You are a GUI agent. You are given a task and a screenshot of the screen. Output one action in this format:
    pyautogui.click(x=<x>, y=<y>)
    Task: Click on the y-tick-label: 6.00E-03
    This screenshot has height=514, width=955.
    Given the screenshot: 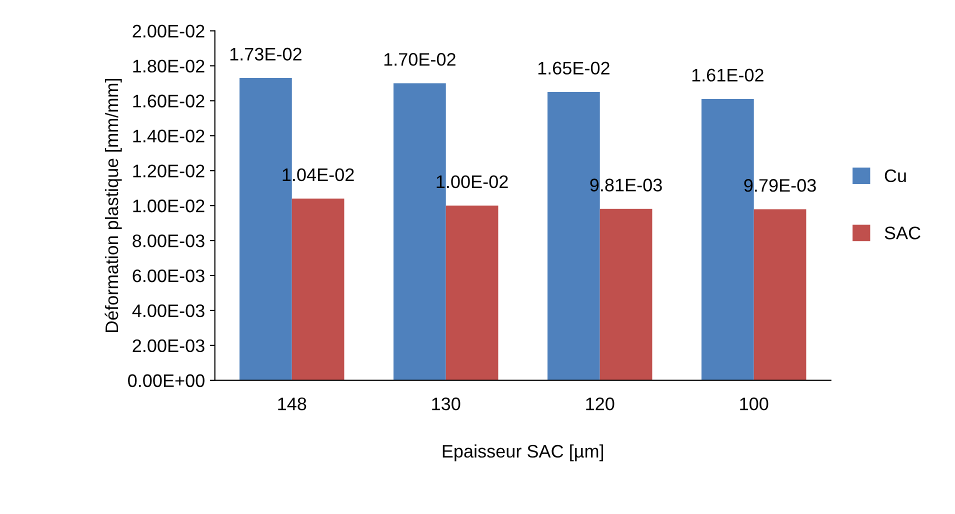 What is the action you would take?
    pyautogui.click(x=168, y=275)
    